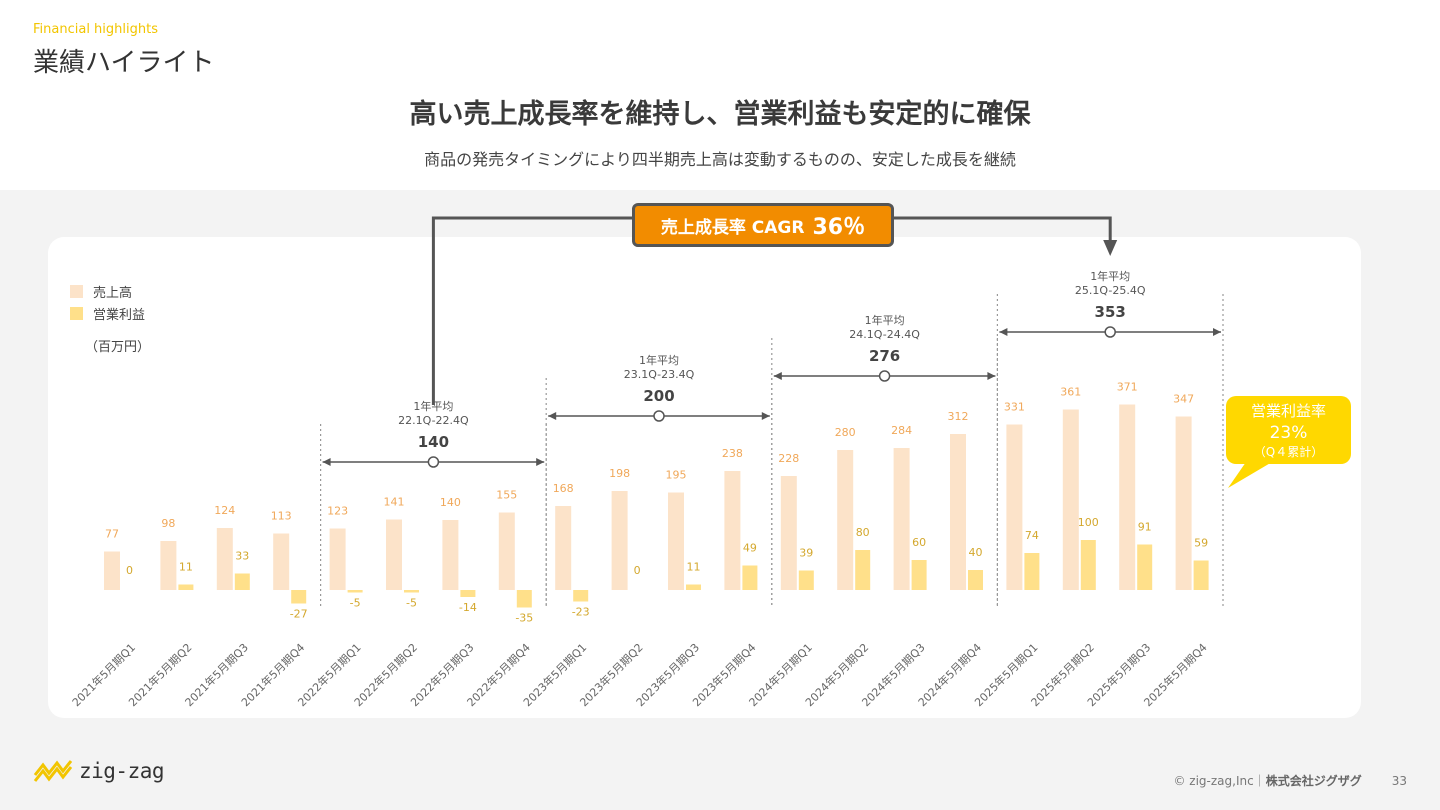 This screenshot has height=810, width=1440. I want to click on legend-swatch-sales, so click(76, 291).